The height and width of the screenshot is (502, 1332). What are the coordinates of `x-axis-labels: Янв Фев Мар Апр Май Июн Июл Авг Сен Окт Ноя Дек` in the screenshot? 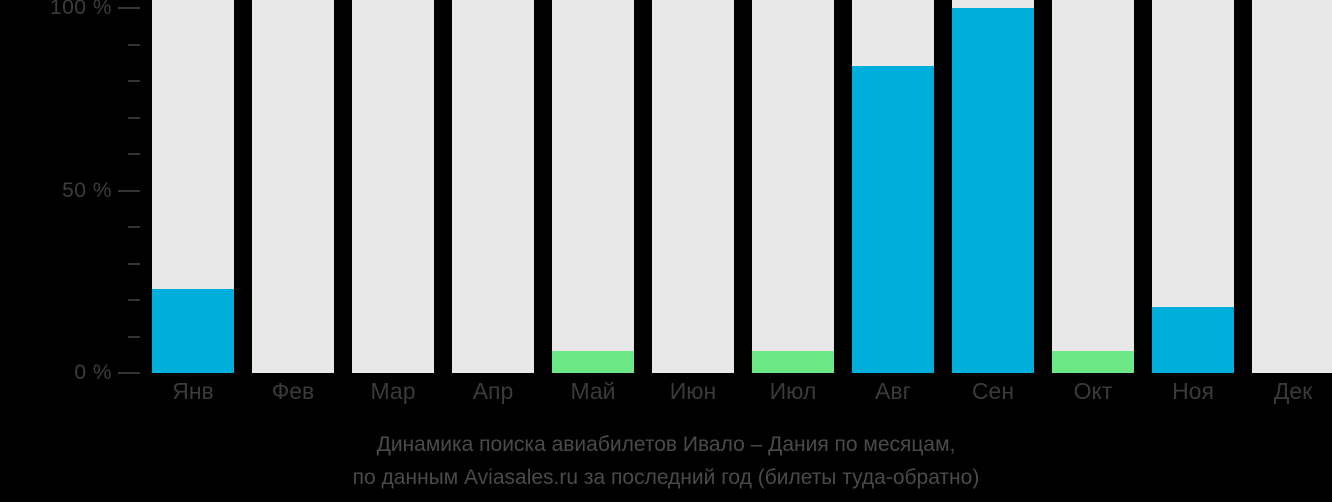 It's located at (742, 398).